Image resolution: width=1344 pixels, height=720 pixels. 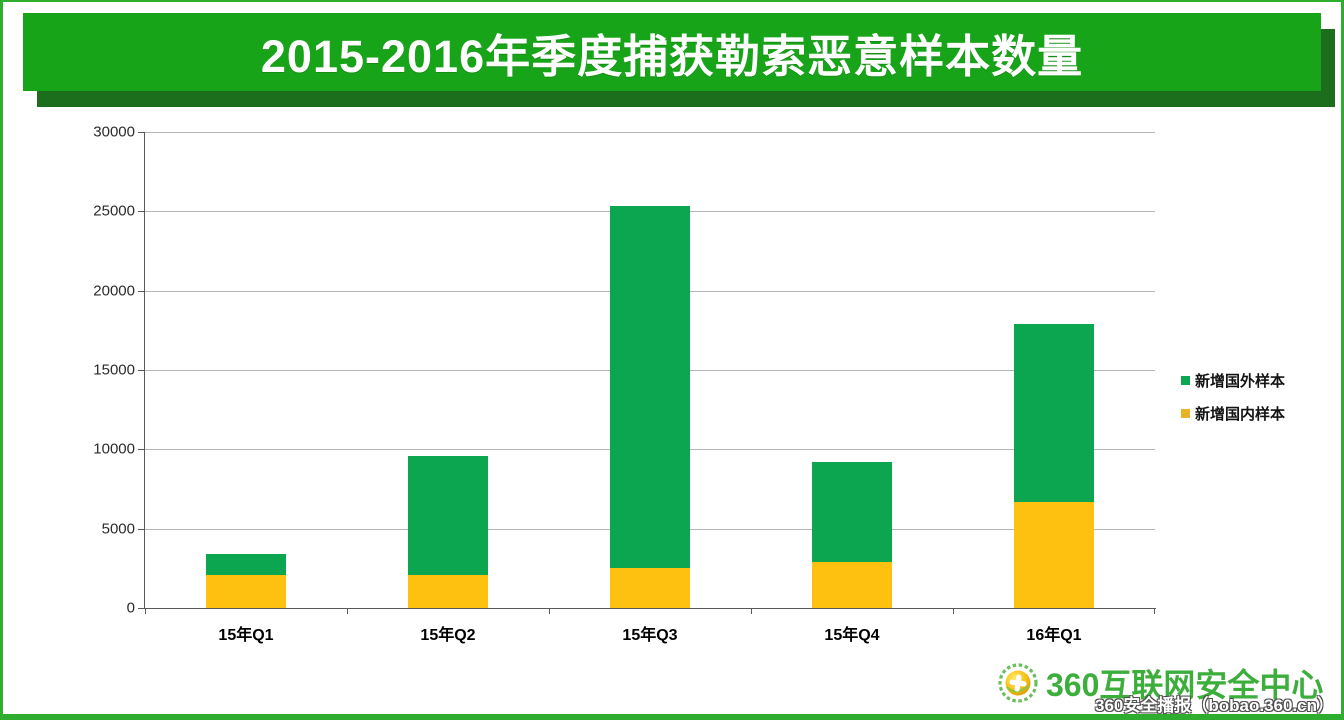 What do you see at coordinates (852, 635) in the screenshot?
I see `x-axis-category-label: 15年Q4` at bounding box center [852, 635].